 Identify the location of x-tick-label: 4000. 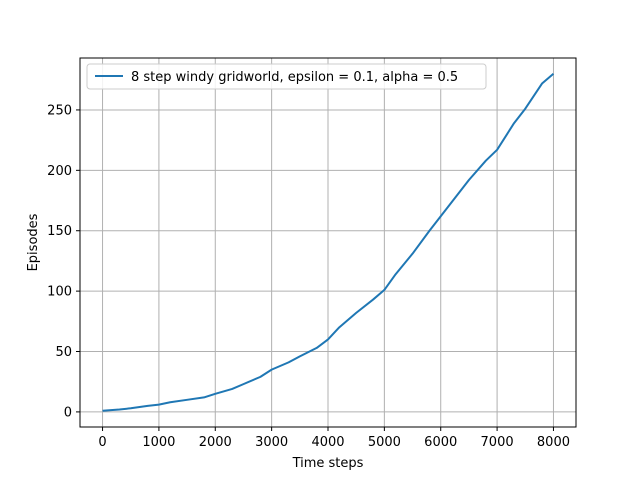
(327, 442).